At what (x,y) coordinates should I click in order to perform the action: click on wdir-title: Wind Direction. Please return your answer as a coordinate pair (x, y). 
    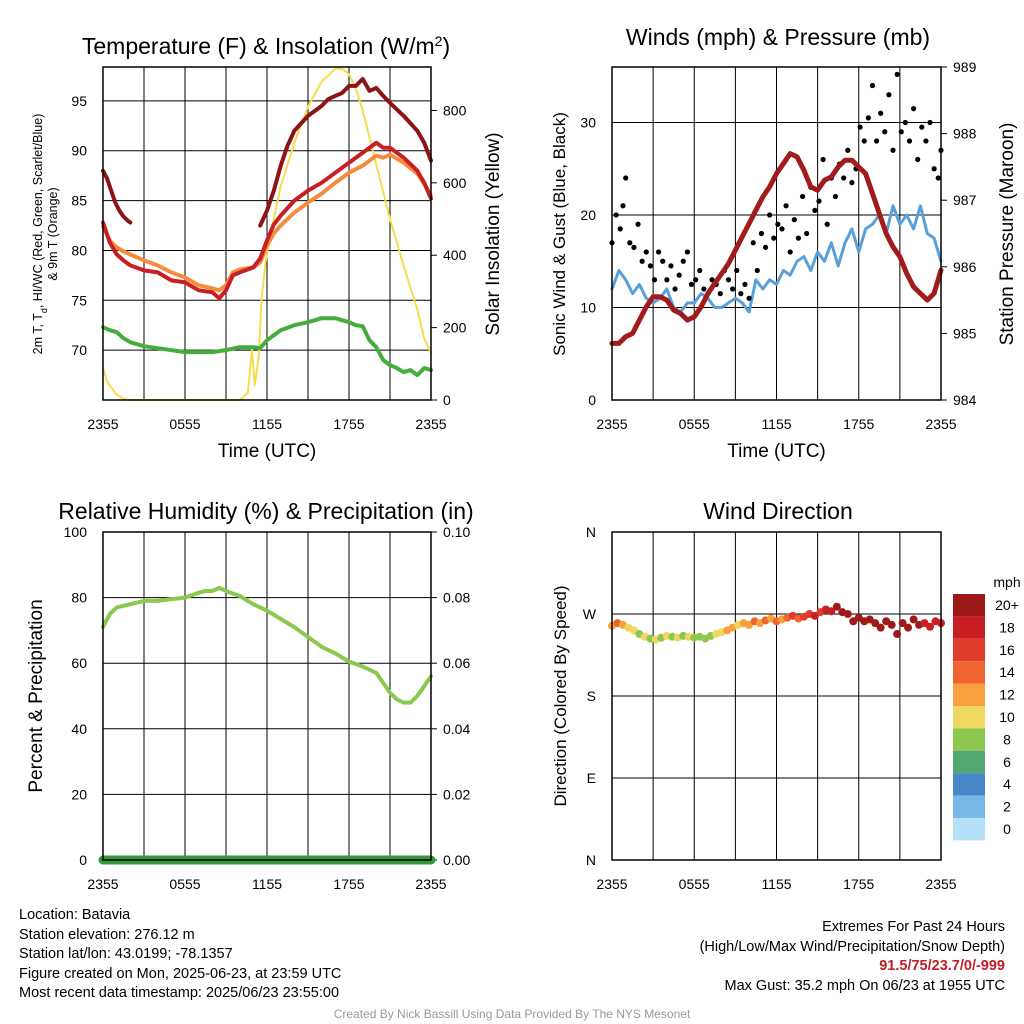
    Looking at the image, I should click on (778, 511).